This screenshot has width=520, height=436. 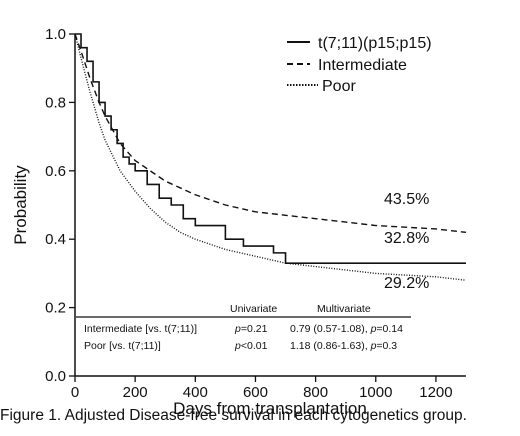 What do you see at coordinates (315, 392) in the screenshot?
I see `x-tick-label: 800` at bounding box center [315, 392].